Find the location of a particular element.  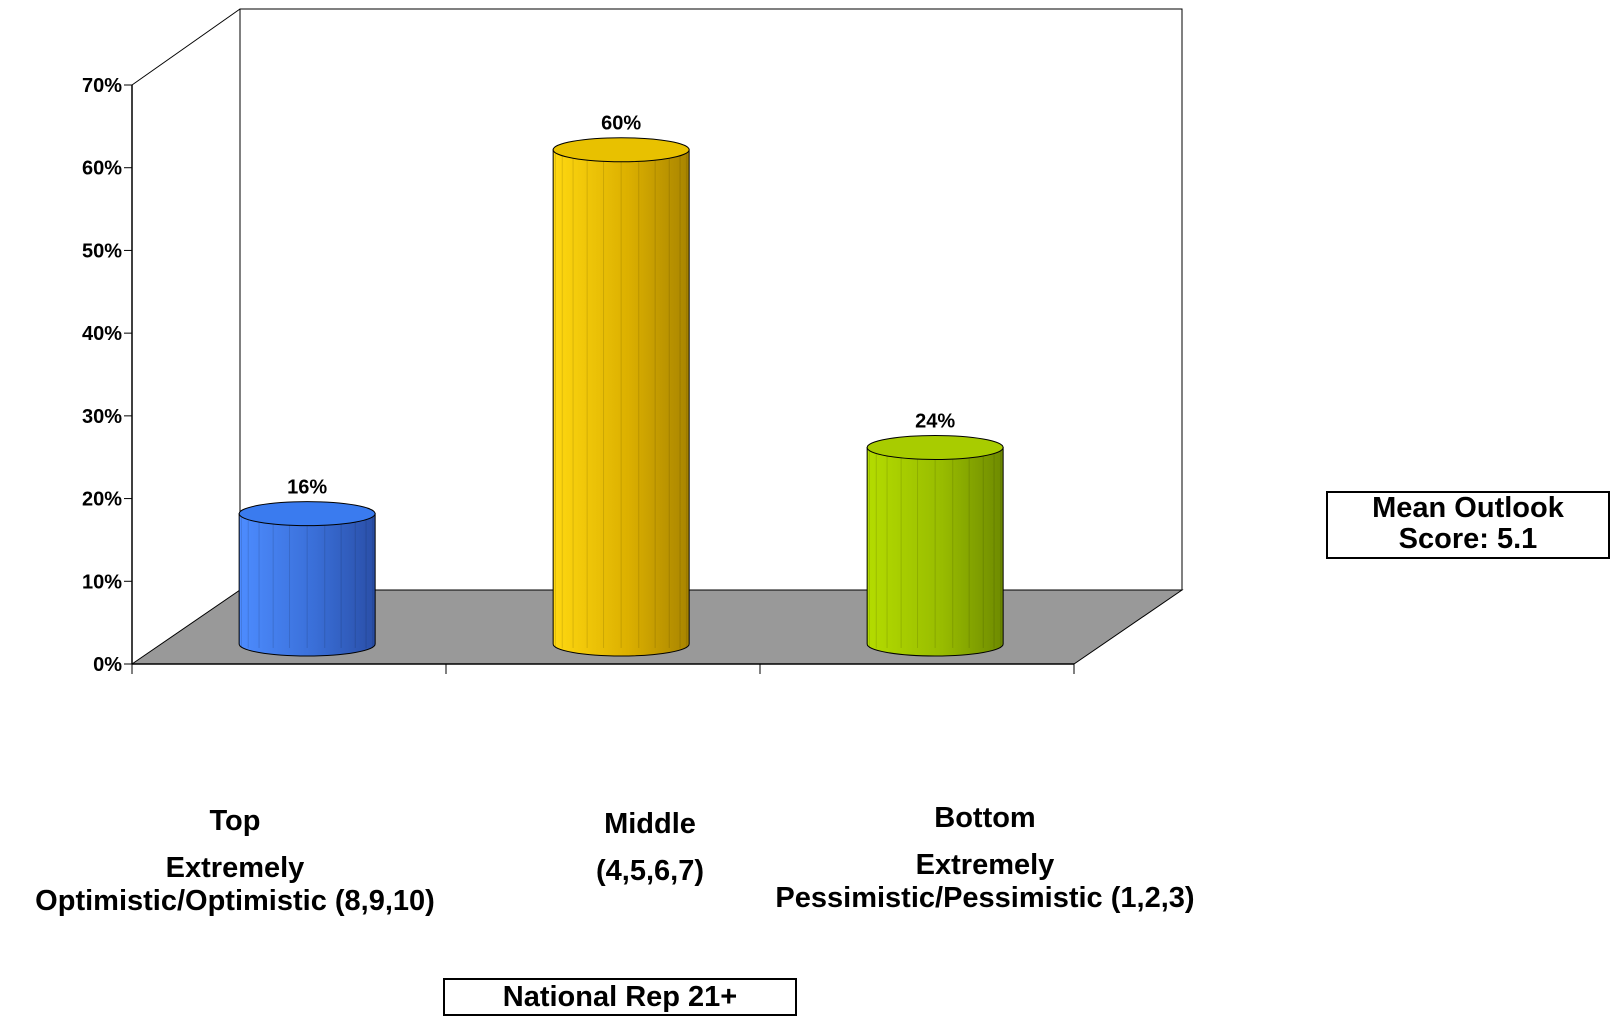

mean-outlook-score-box: Mean Outlook Score: 5.1 is located at coordinates (1468, 525).